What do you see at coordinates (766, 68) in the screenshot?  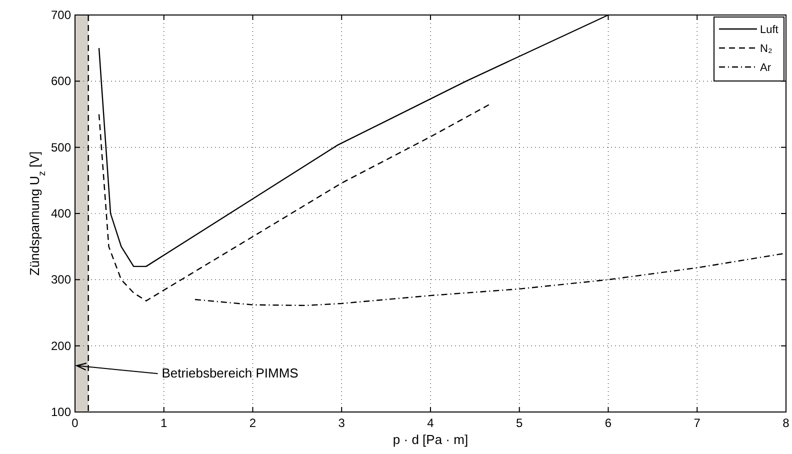 I see `legend-label: Ar` at bounding box center [766, 68].